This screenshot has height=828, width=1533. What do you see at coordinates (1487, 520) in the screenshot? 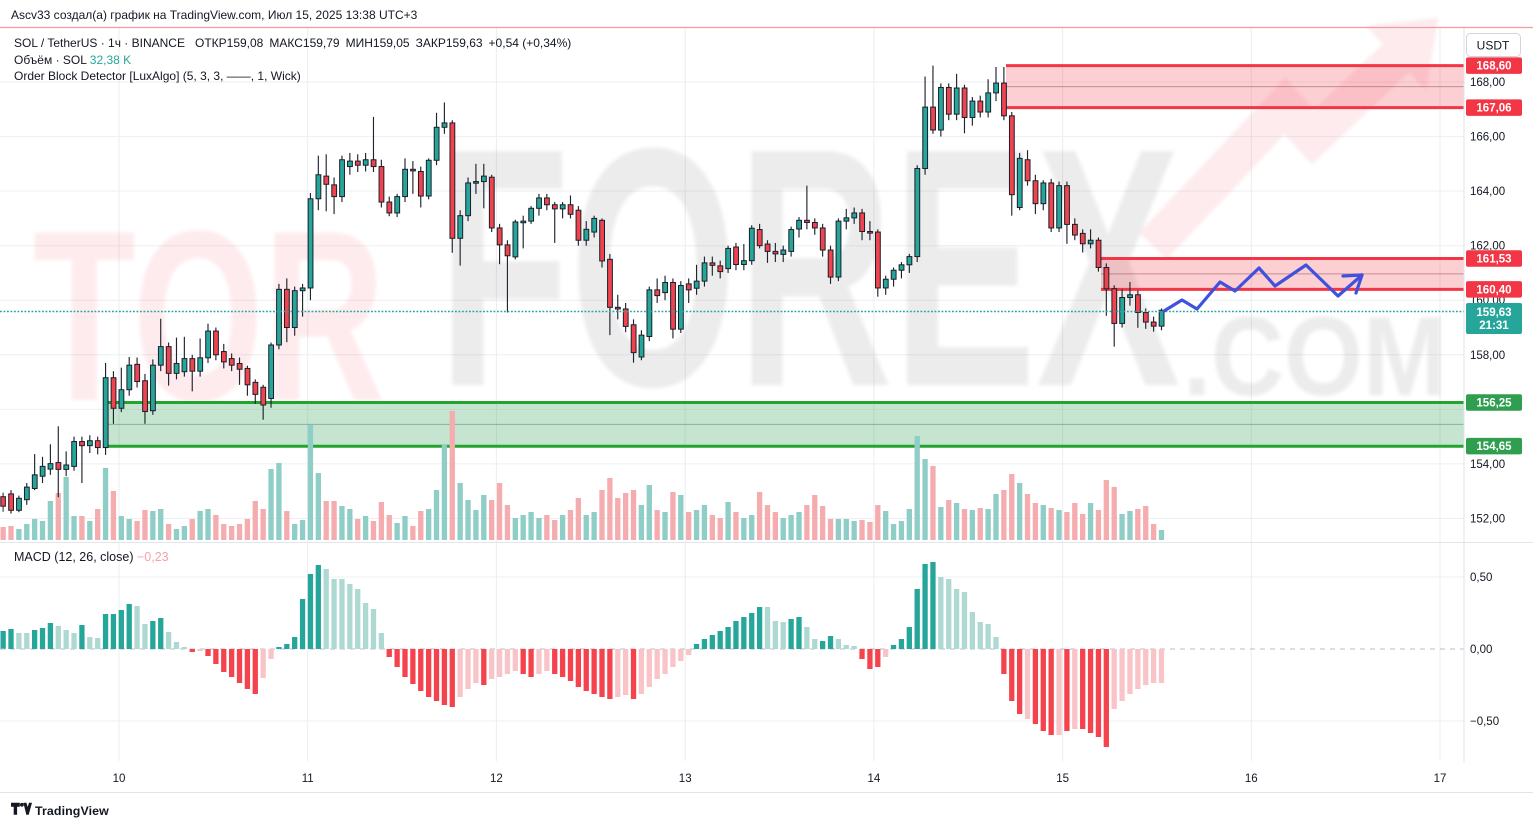
I see `svg-text: 152,00` at bounding box center [1487, 520].